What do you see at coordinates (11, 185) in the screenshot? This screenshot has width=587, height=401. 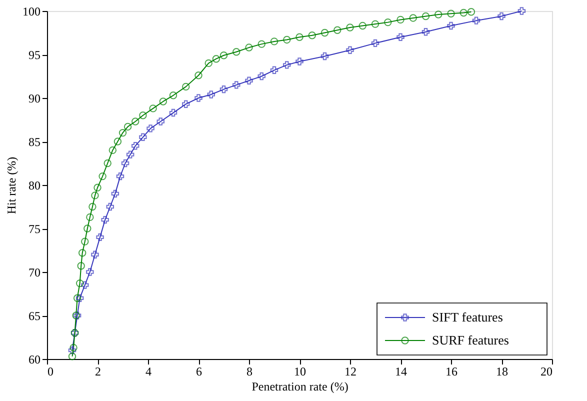 I see `y-axis-title: Hit rate (%)` at bounding box center [11, 185].